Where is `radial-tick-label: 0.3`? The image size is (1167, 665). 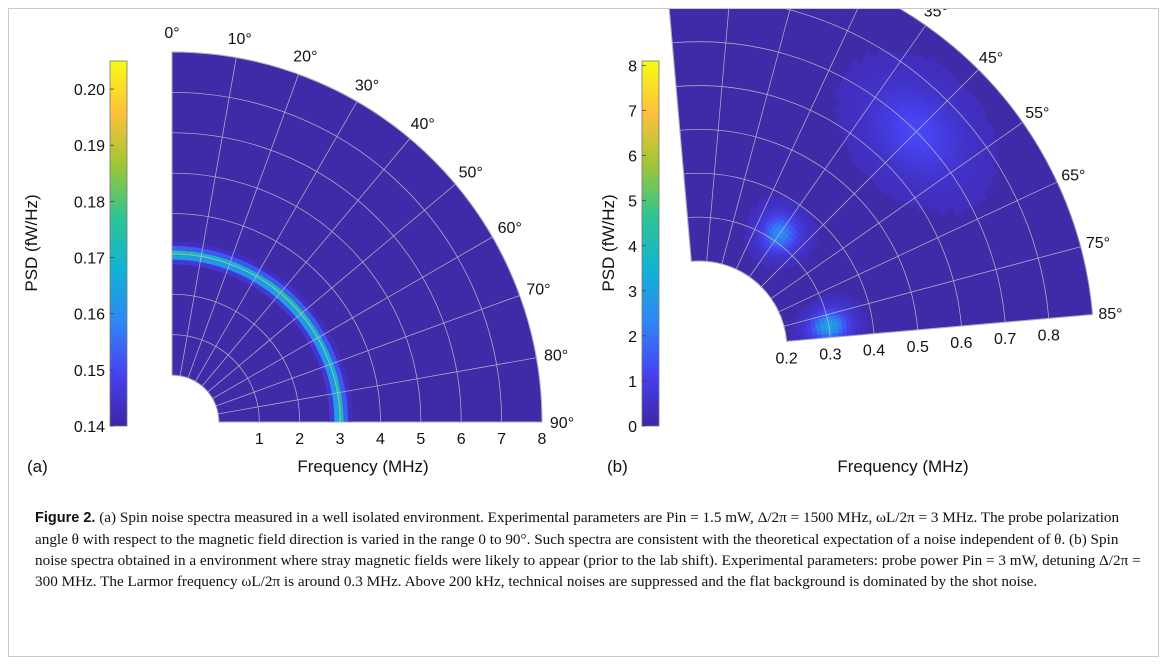 radial-tick-label: 0.3 is located at coordinates (830, 355).